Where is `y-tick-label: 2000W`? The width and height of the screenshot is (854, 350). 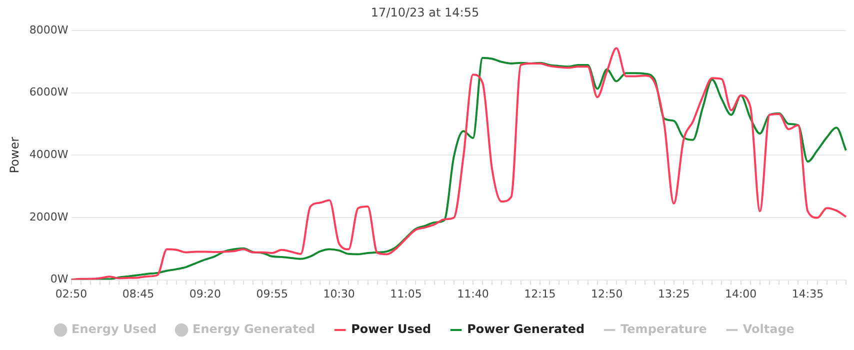
y-tick-label: 2000W is located at coordinates (48, 217).